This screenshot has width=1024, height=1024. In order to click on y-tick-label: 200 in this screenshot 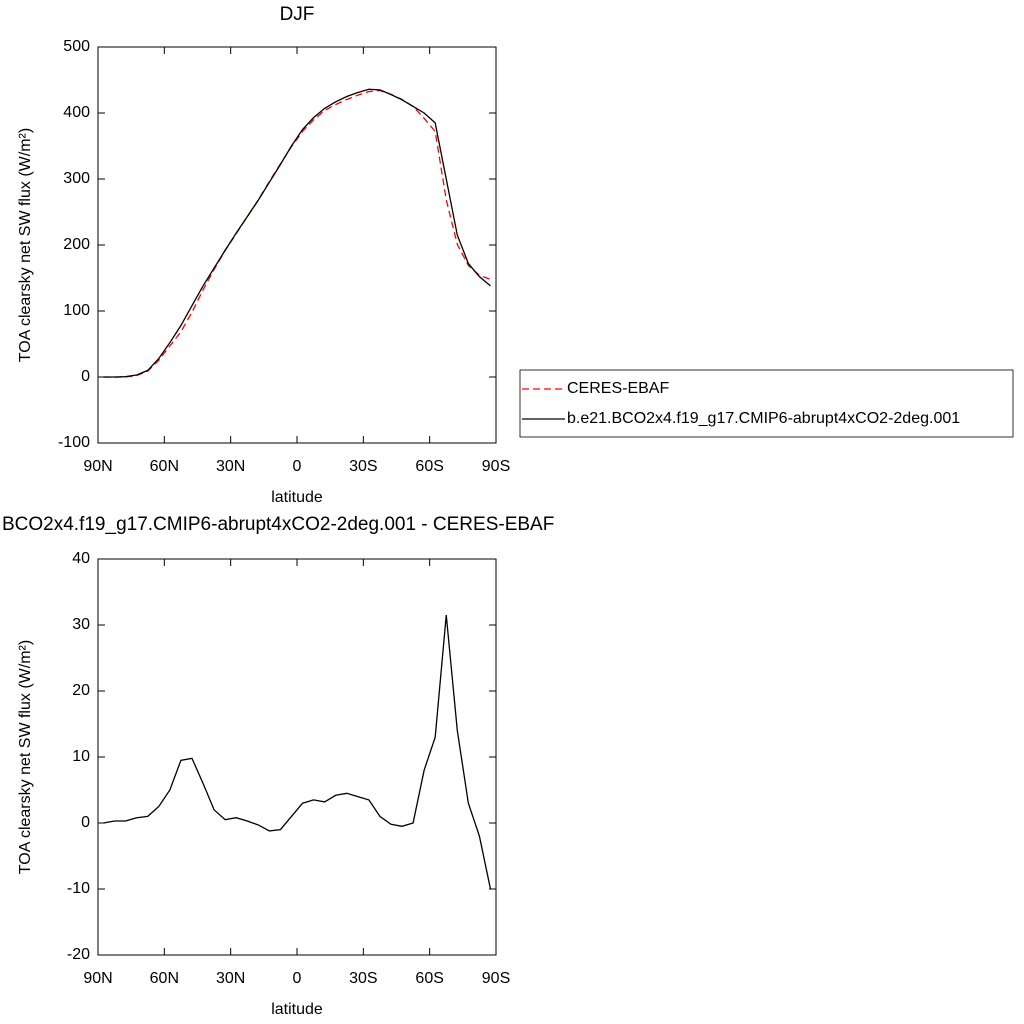, I will do `click(76, 244)`.